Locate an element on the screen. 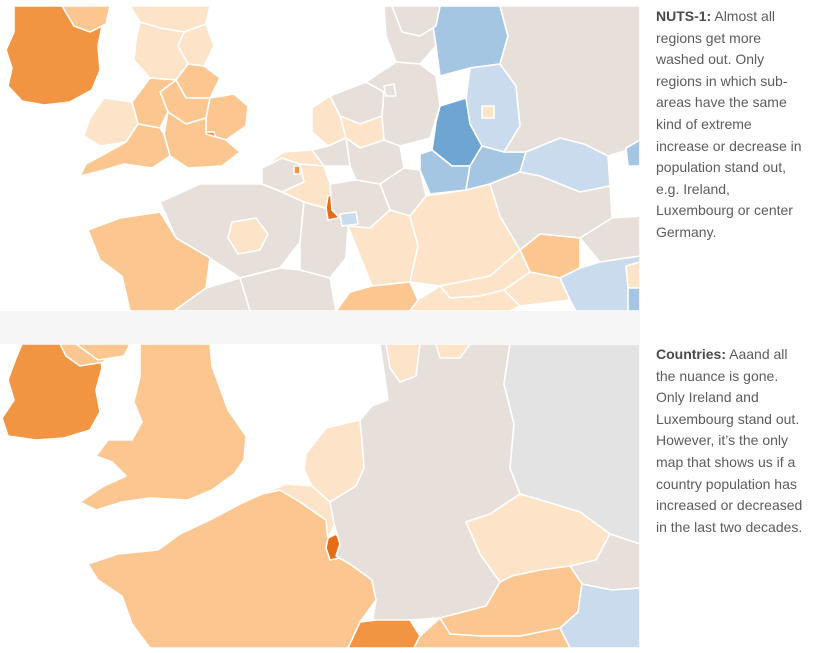 This screenshot has height=653, width=832. caption-countries-title: Countries: is located at coordinates (691, 354).